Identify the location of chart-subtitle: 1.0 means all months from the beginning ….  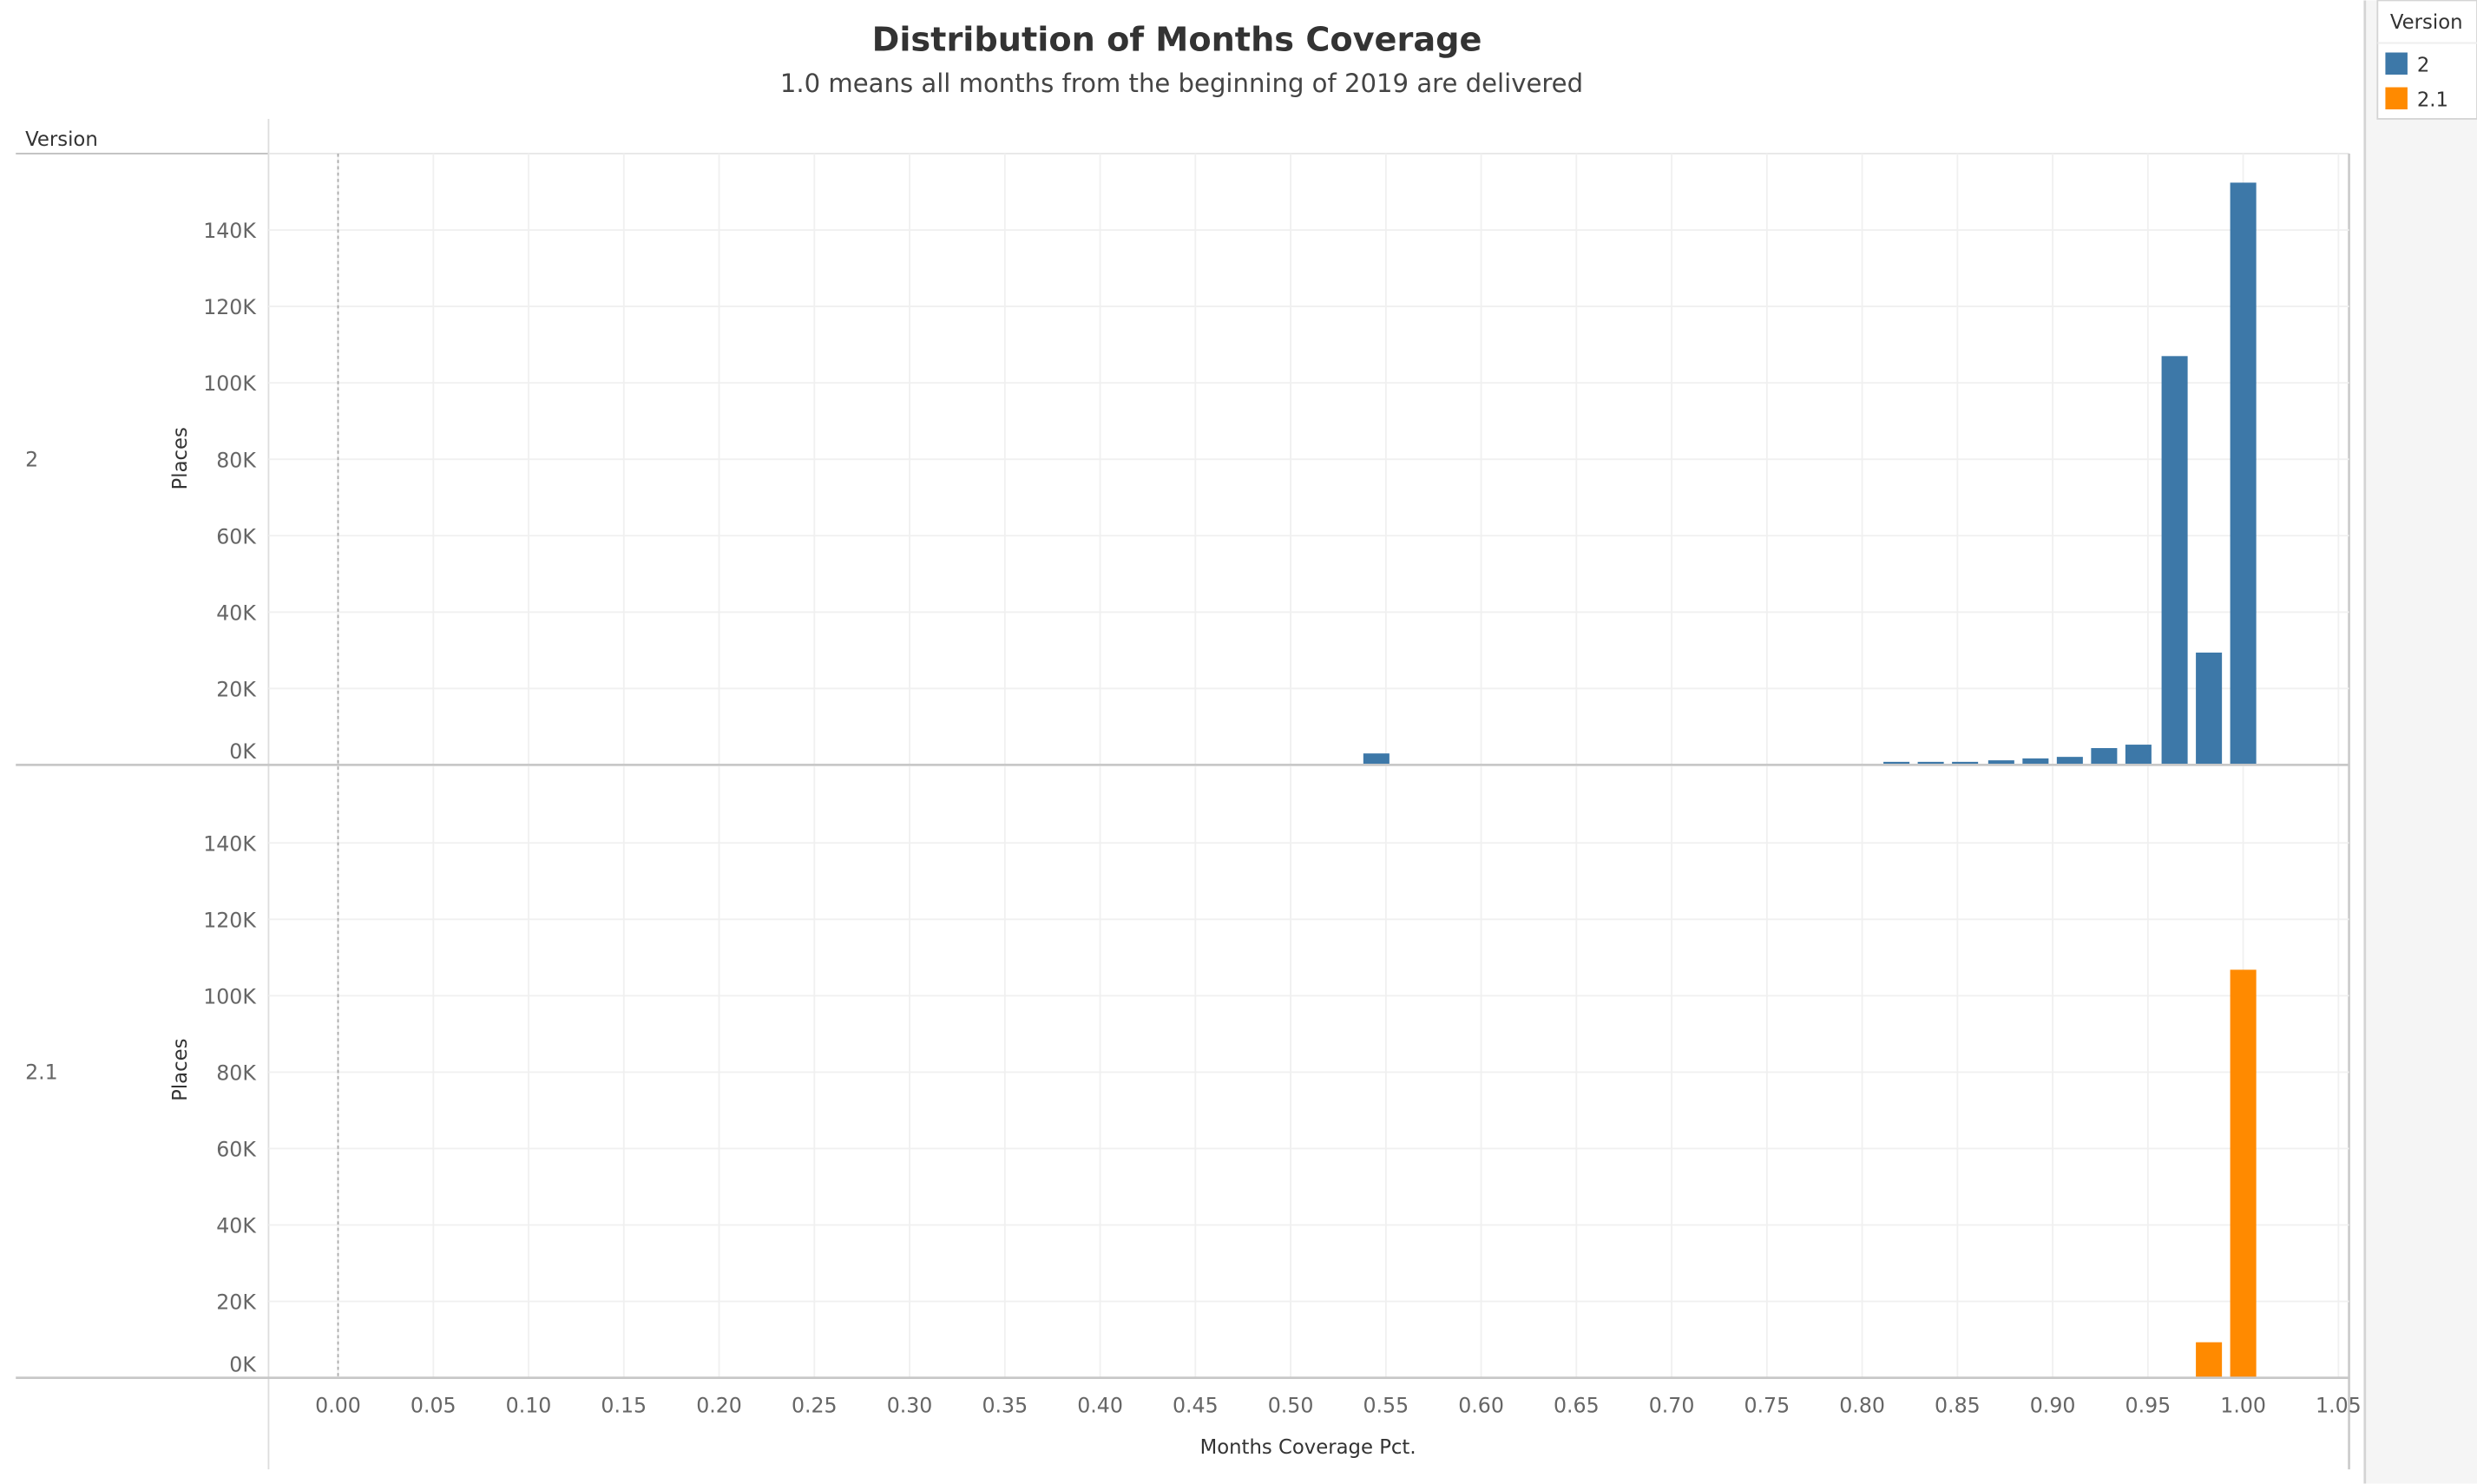
(1181, 83).